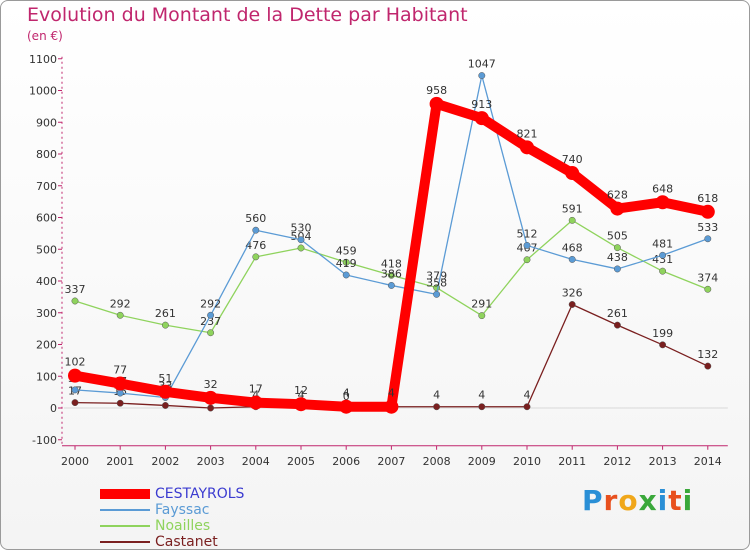  Describe the element at coordinates (46, 154) in the screenshot. I see `y-tick-label: 800` at that location.